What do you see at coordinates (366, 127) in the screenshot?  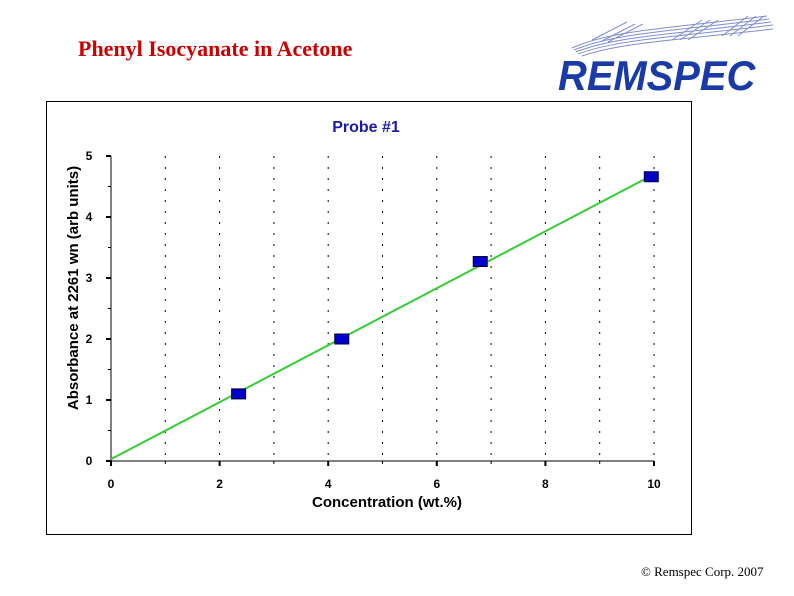 I see `chart-title: Probe #1` at bounding box center [366, 127].